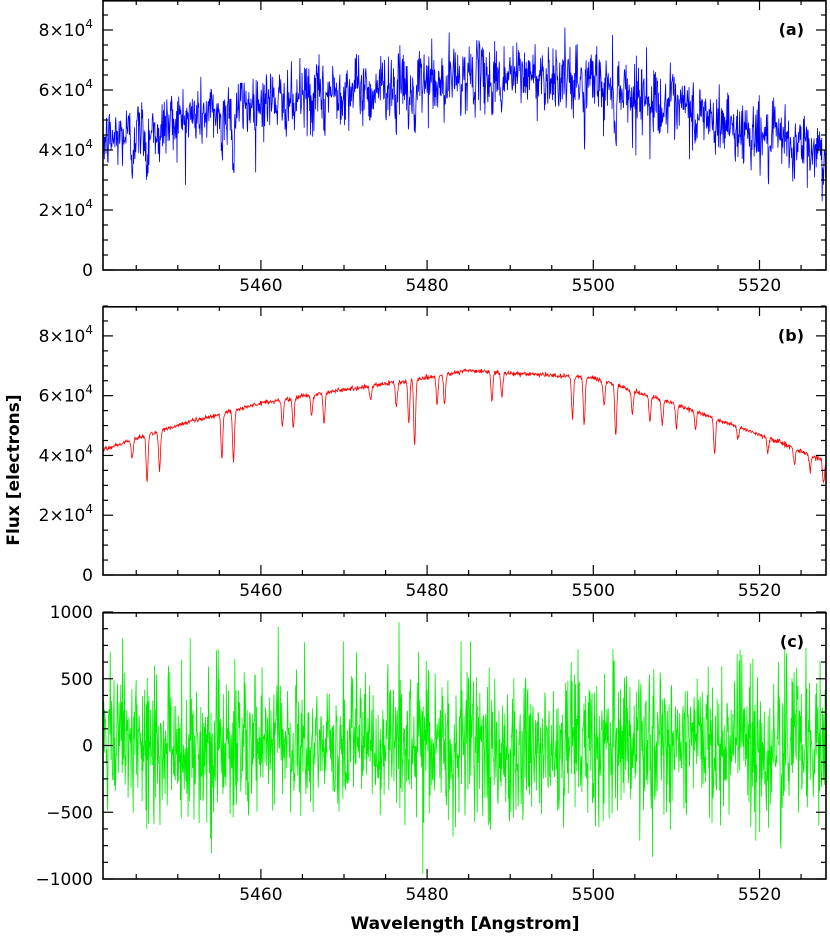 Image resolution: width=830 pixels, height=937 pixels. I want to click on panel-label: (b), so click(791, 335).